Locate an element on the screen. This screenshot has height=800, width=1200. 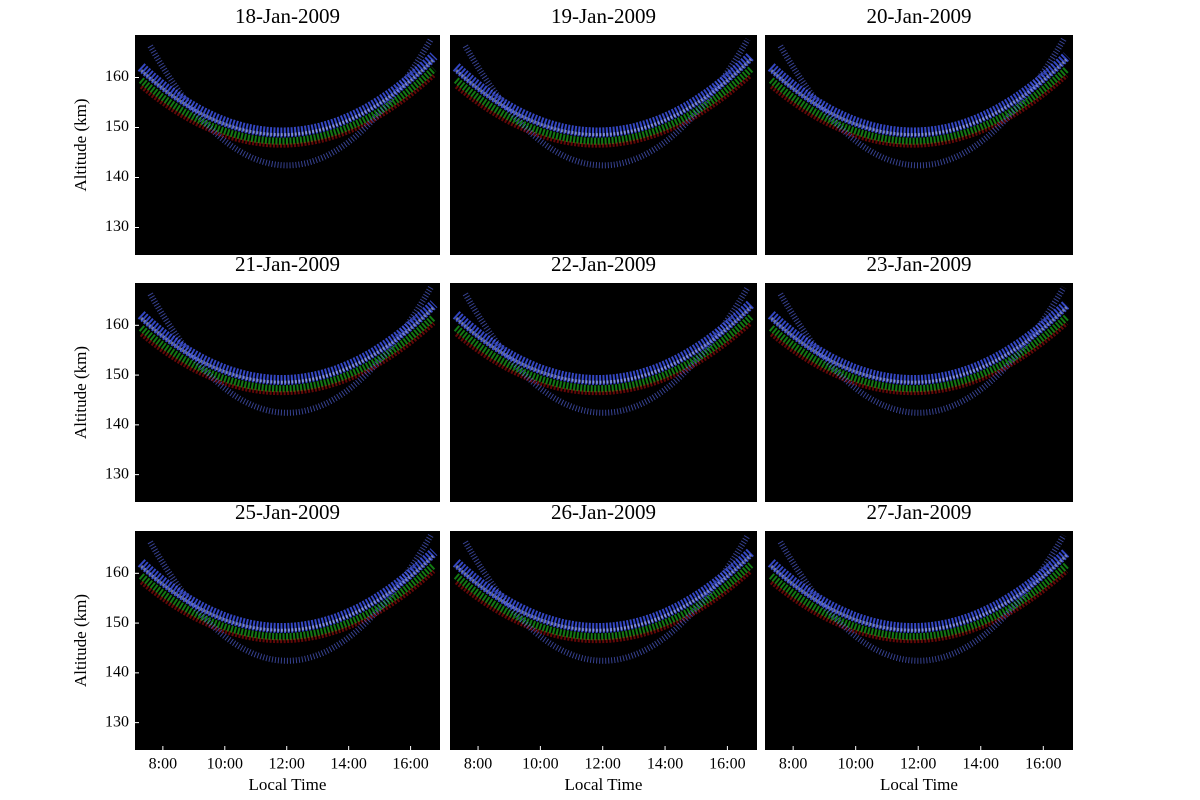
panel-title: 21-Jan-2009 is located at coordinates (287, 264).